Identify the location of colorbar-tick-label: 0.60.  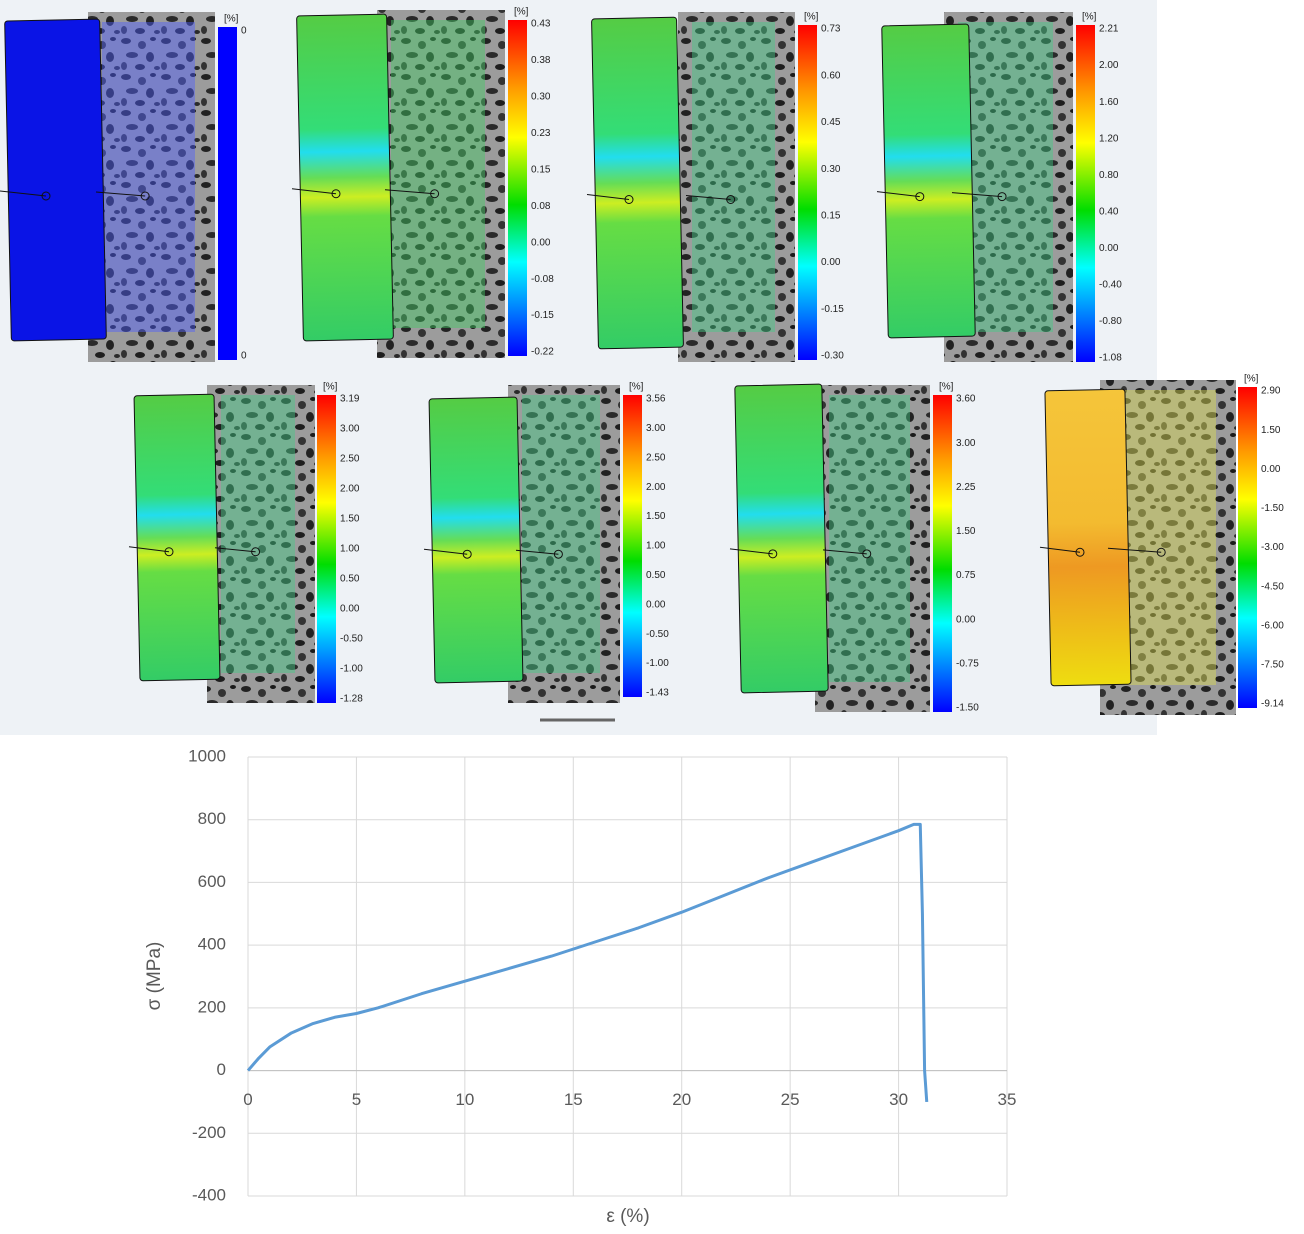
(831, 75).